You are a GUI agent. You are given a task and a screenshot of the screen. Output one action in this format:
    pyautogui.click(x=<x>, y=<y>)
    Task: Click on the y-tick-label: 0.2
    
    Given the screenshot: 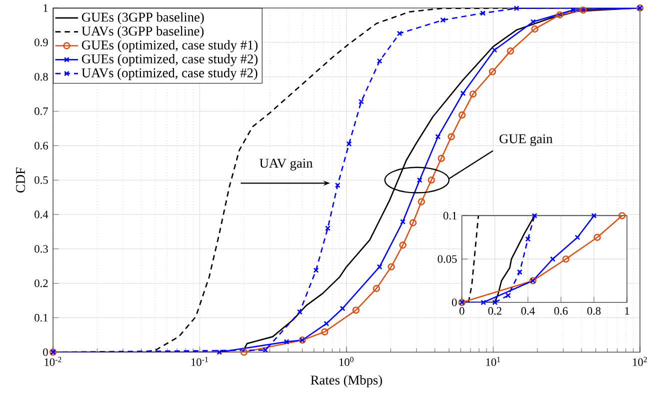 What is the action you would take?
    pyautogui.click(x=41, y=283)
    